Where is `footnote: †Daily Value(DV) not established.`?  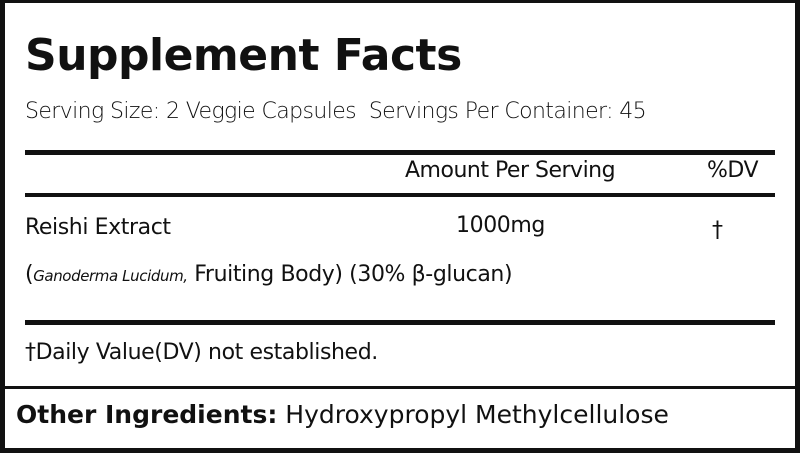 footnote: †Daily Value(DV) not established. is located at coordinates (201, 352).